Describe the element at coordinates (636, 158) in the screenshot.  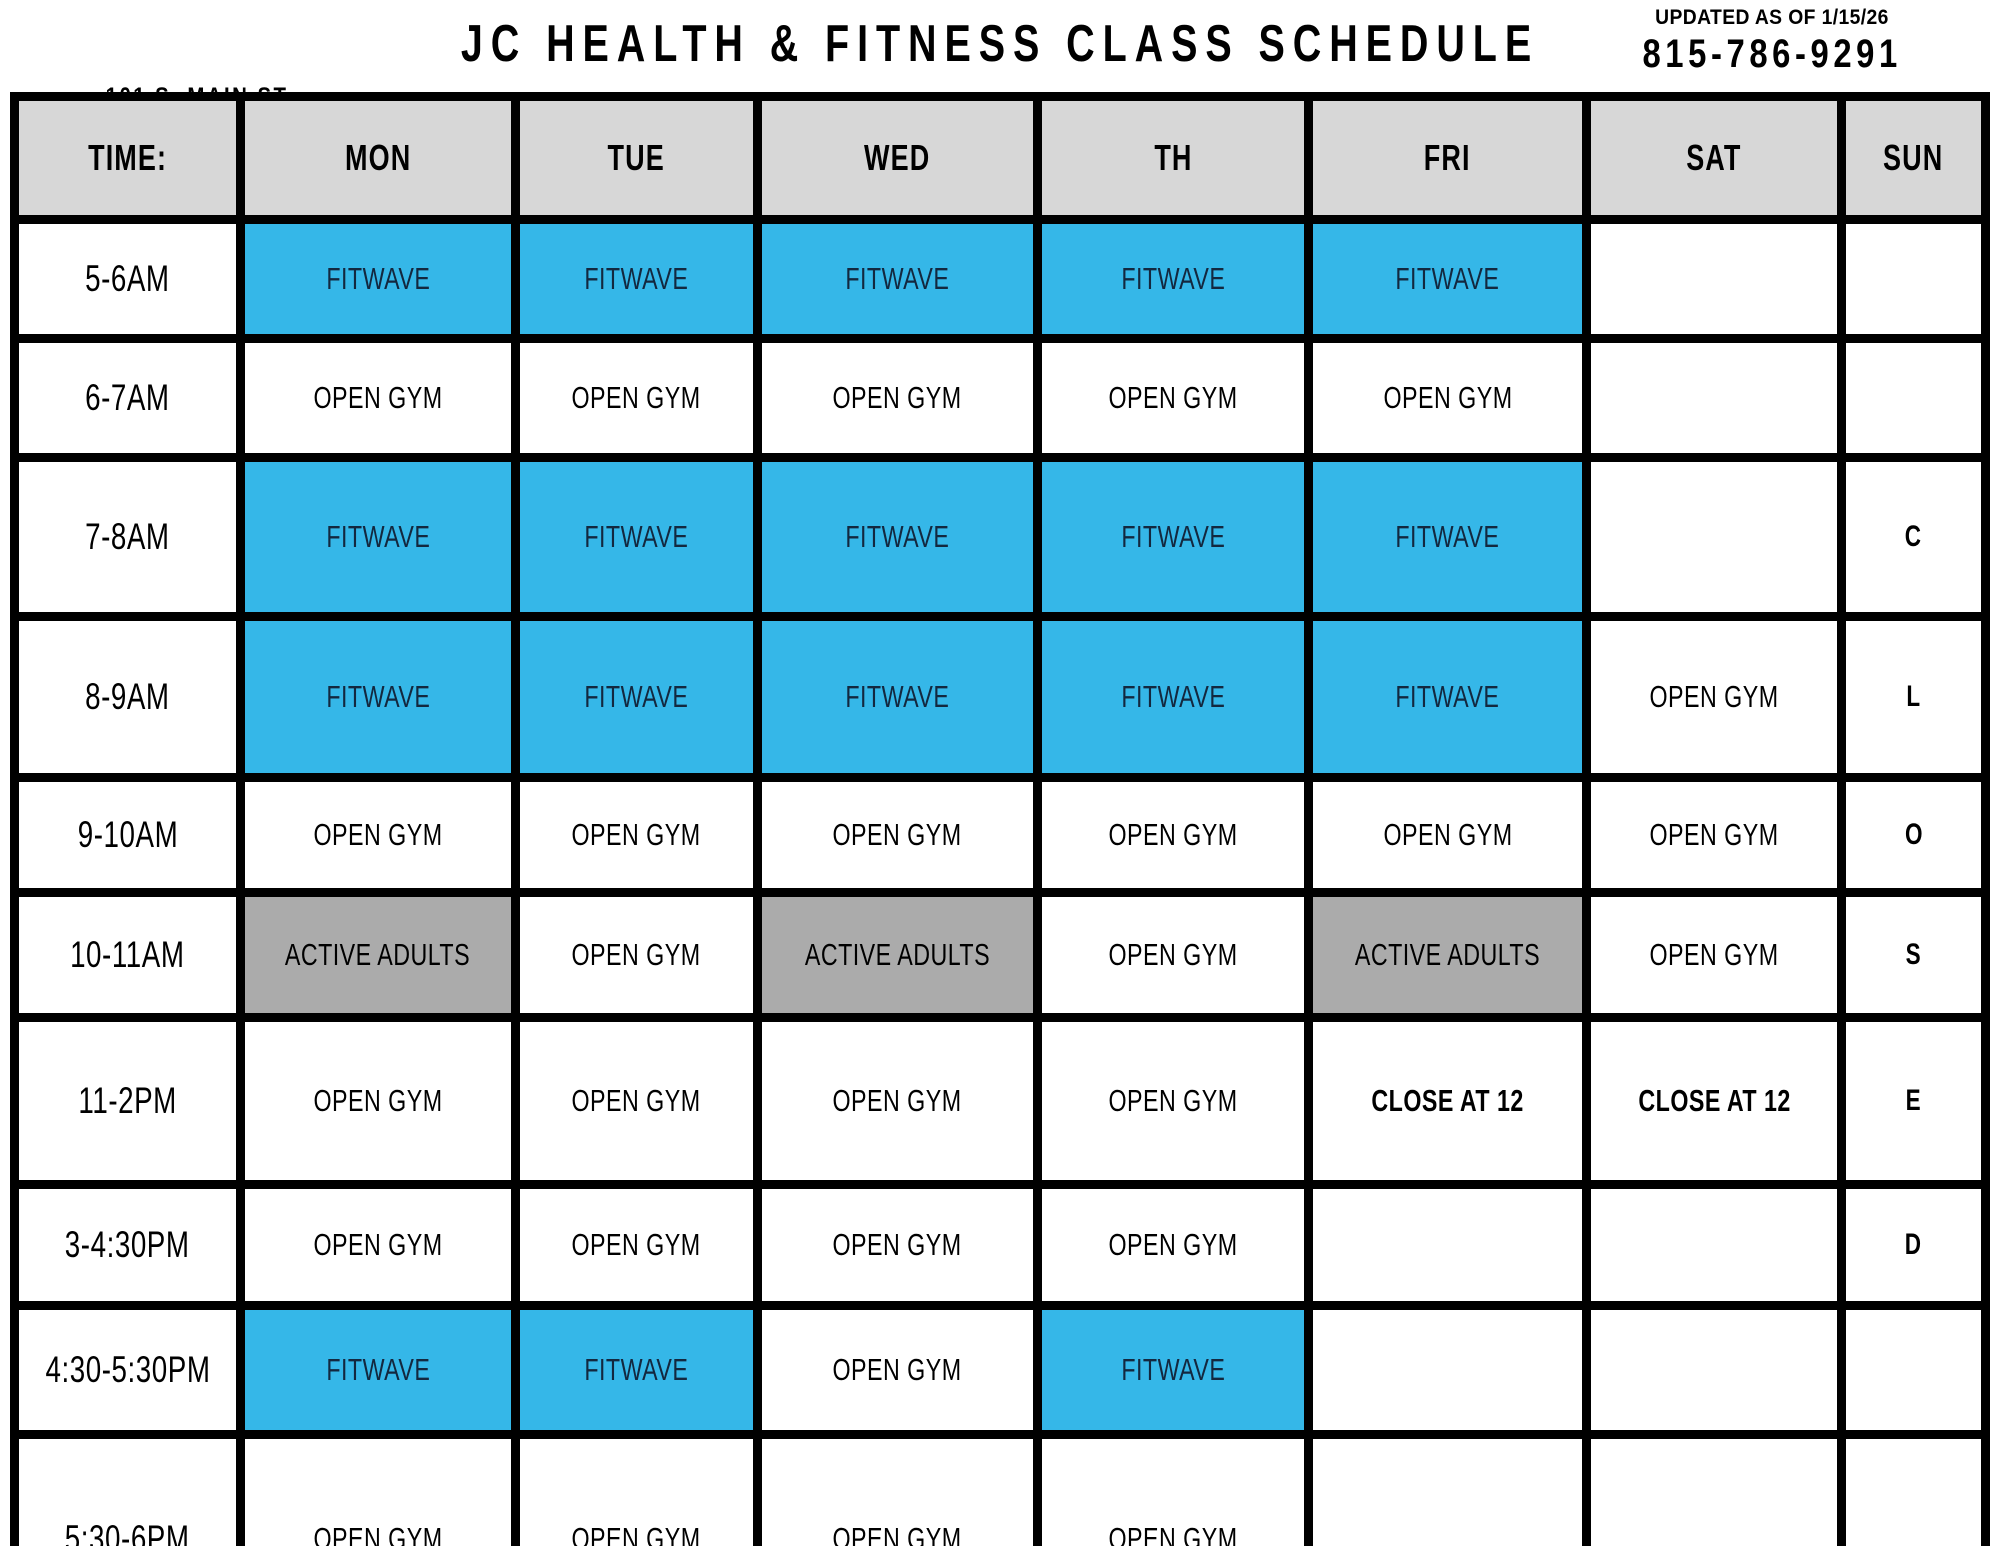
I see `column-header-tue: TUE` at that location.